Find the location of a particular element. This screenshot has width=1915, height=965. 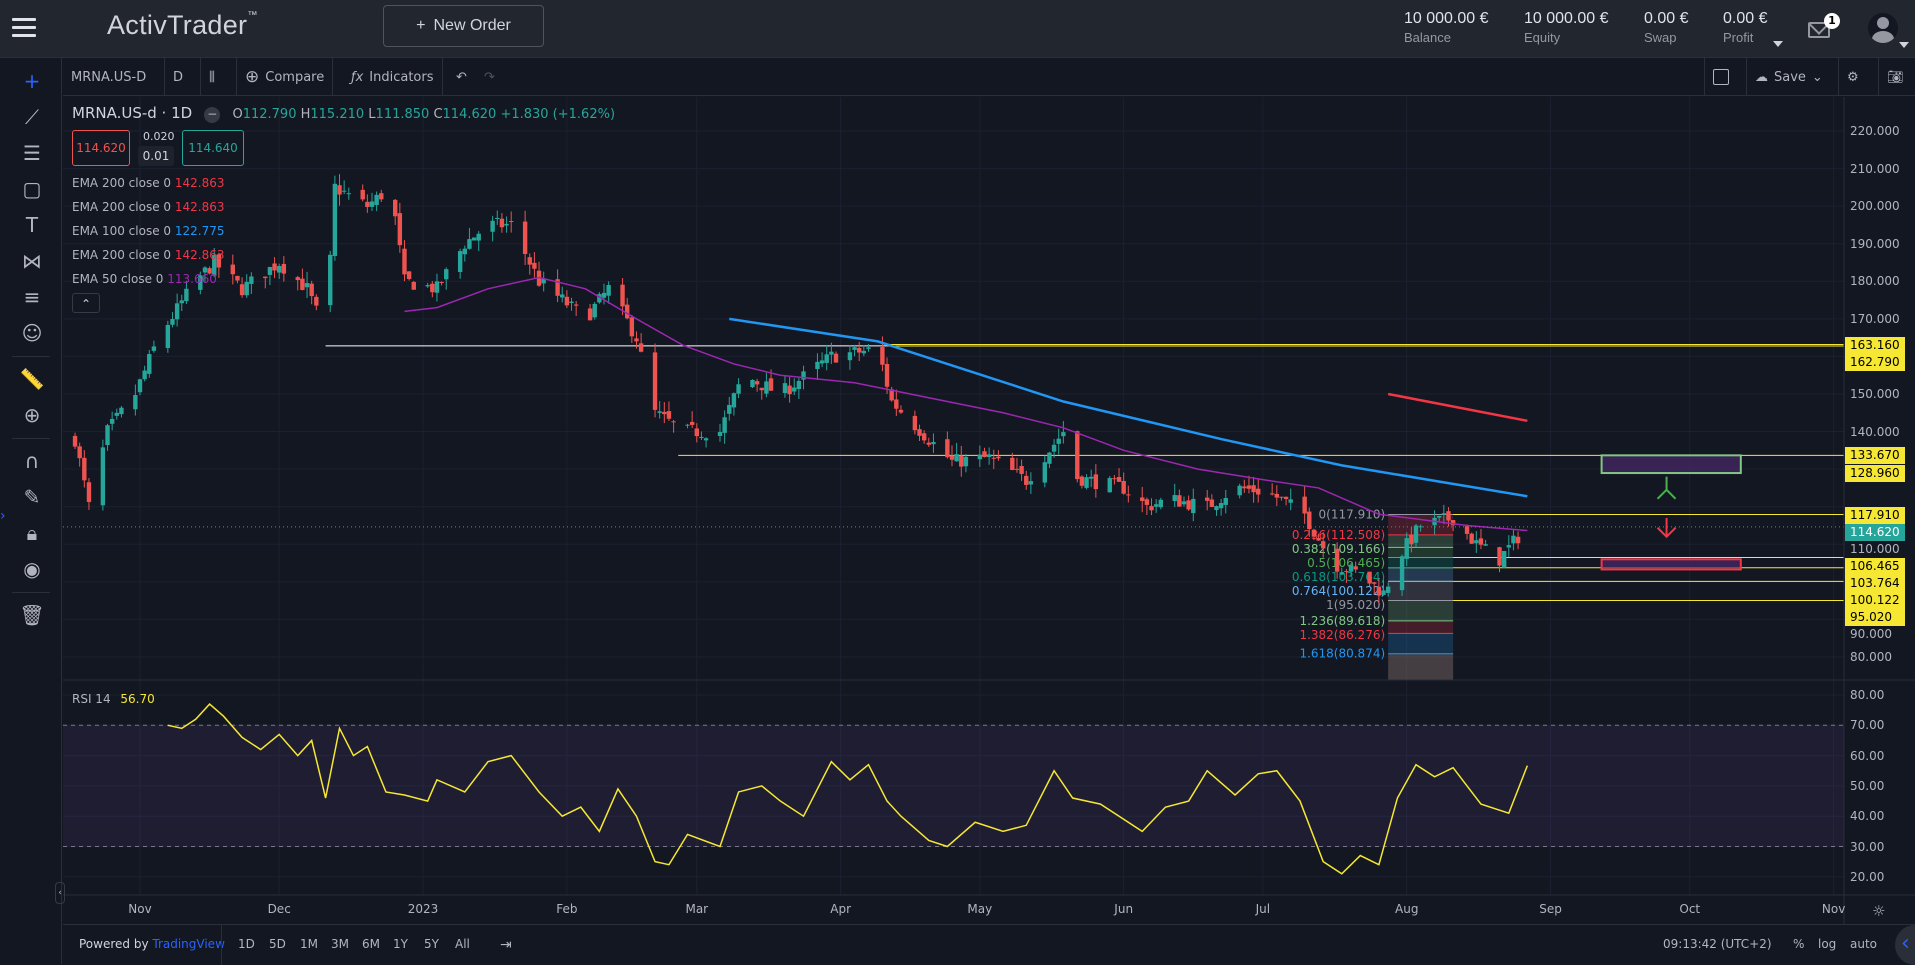

logo-text: ActivTrader is located at coordinates (177, 25).